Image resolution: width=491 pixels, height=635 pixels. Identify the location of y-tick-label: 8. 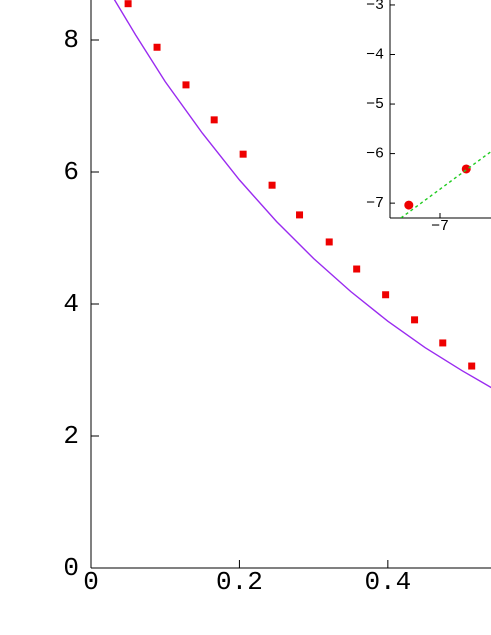
(71, 40).